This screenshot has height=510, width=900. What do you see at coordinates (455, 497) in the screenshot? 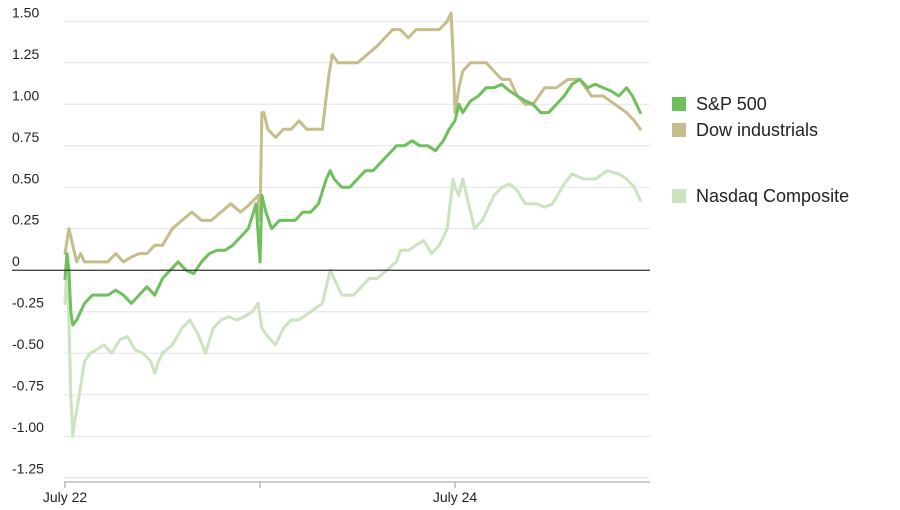
I see `x-tick-label: July 24` at bounding box center [455, 497].